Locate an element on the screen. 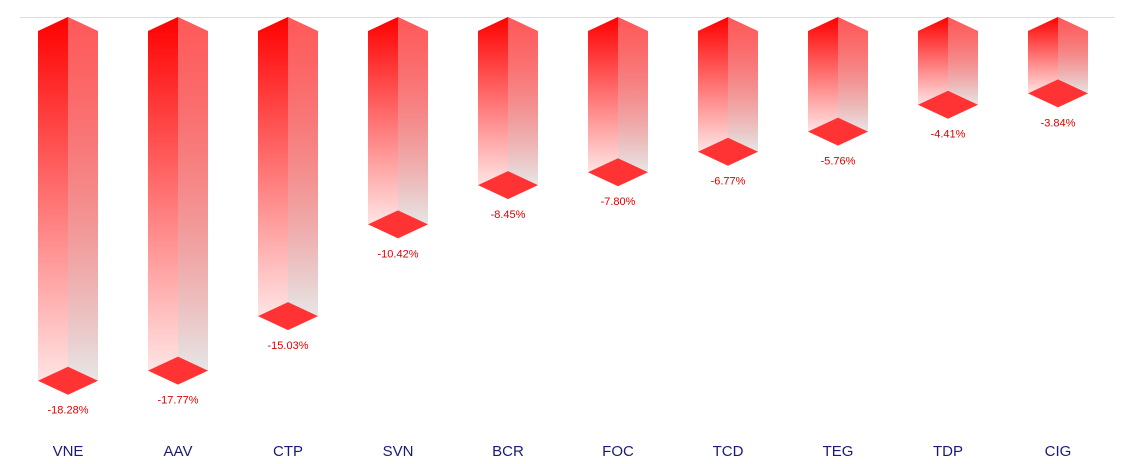 The image size is (1137, 464). value-label: -8.45% is located at coordinates (508, 215).